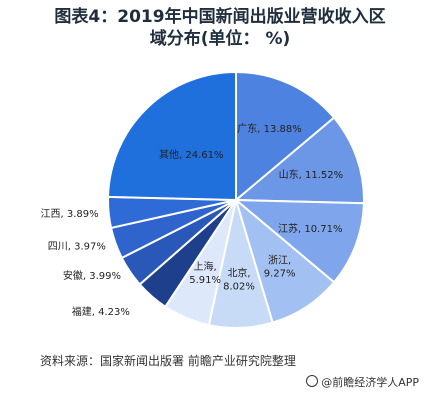 The height and width of the screenshot is (402, 433). Describe the element at coordinates (311, 174) in the screenshot. I see `slice-label-山东: 山东, 11.52%` at that location.